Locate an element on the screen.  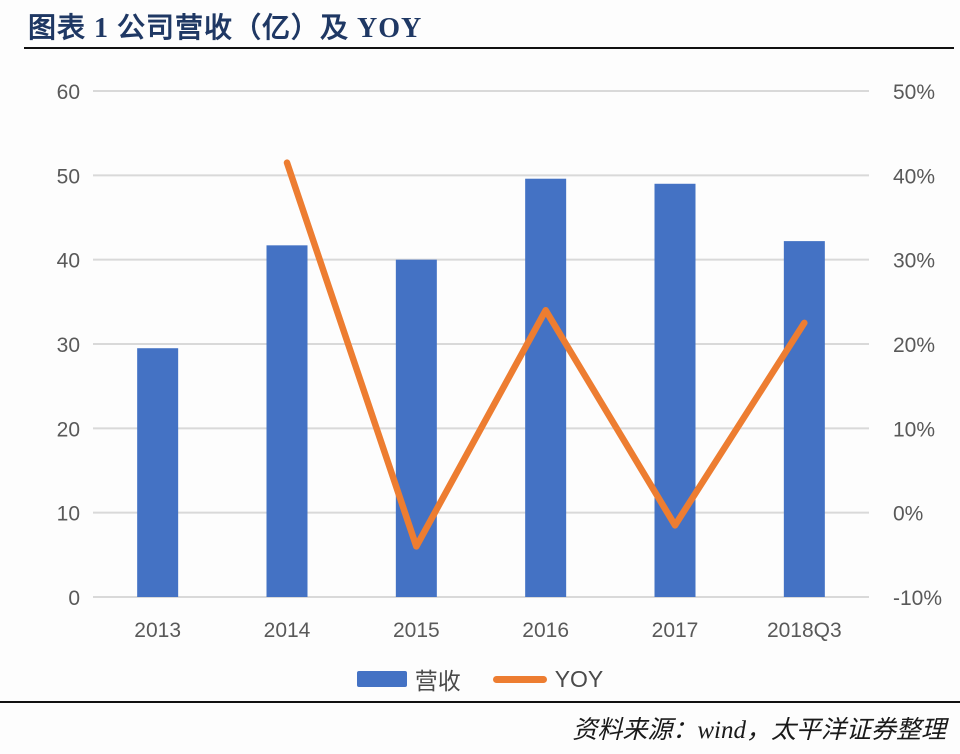
y-axis-left-tick-label: 40 is located at coordinates (68, 261).